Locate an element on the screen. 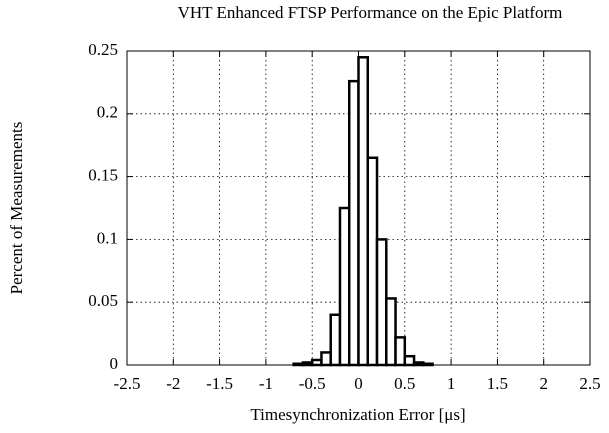 The height and width of the screenshot is (433, 609). x-tick-label: 1.5 is located at coordinates (497, 383).